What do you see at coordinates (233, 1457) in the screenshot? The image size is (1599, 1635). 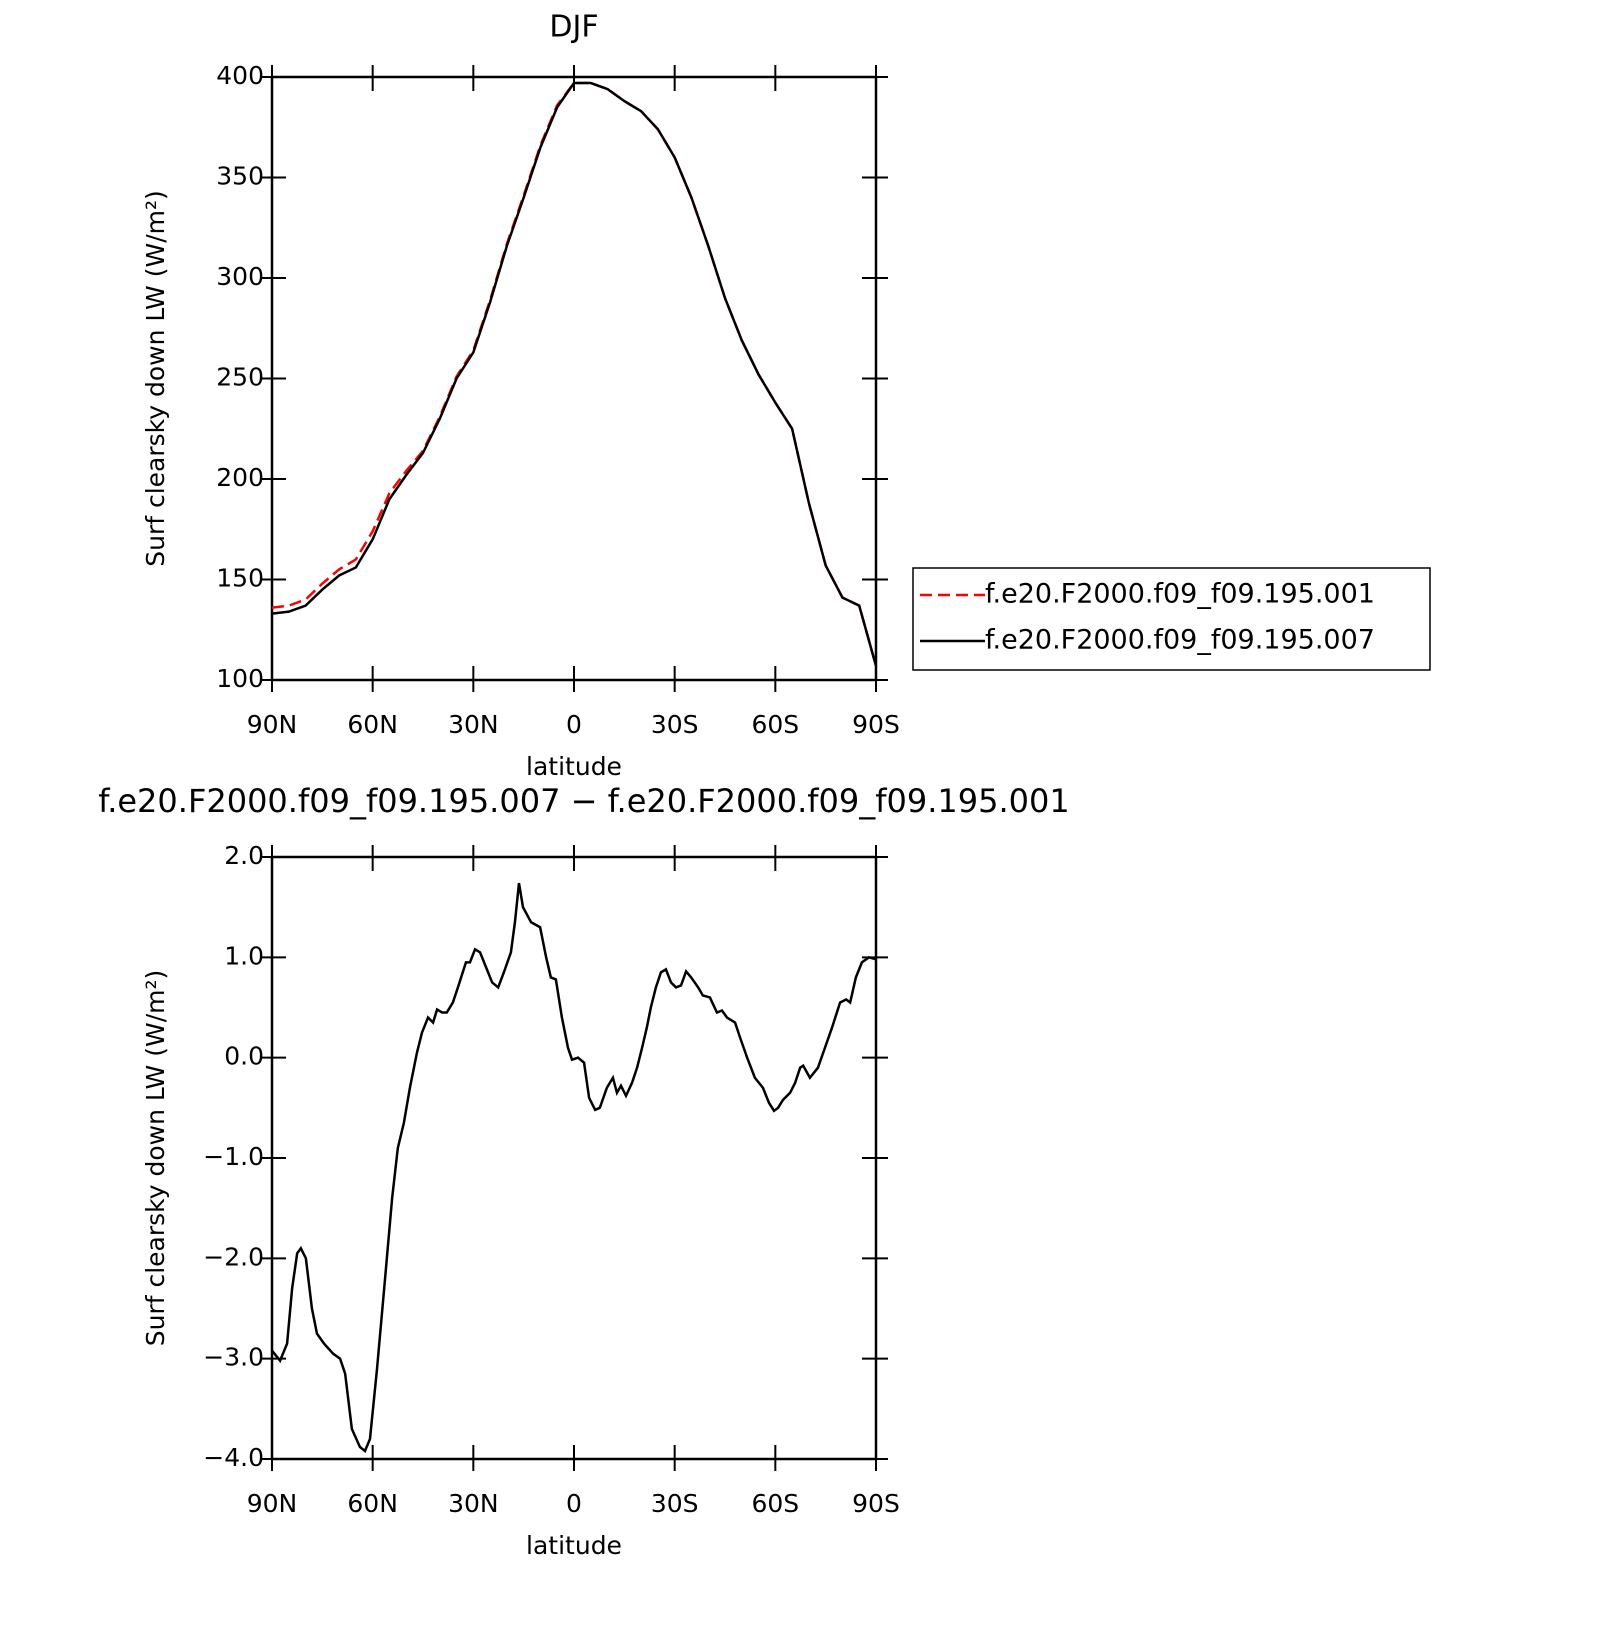 I see `y-tick-label: −4.0` at bounding box center [233, 1457].